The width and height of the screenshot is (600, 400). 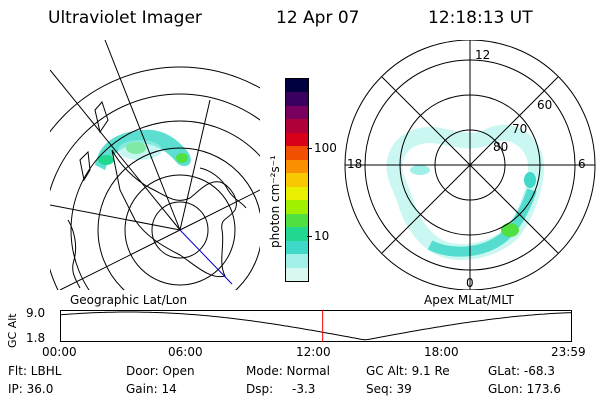 I want to click on app-title: Ultraviolet Imager, so click(x=125, y=18).